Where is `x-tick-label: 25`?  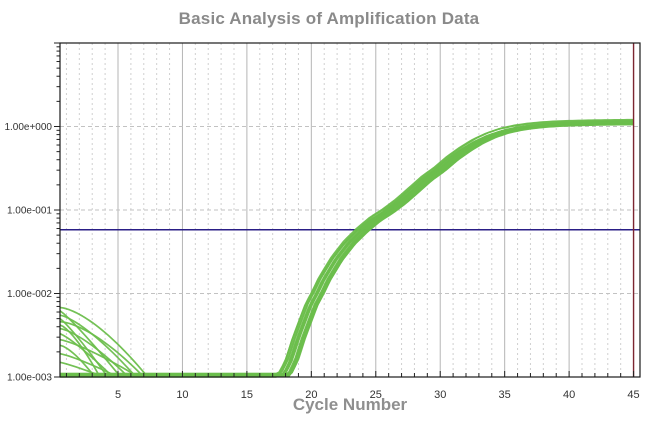
x-tick-label: 25 is located at coordinates (376, 395).